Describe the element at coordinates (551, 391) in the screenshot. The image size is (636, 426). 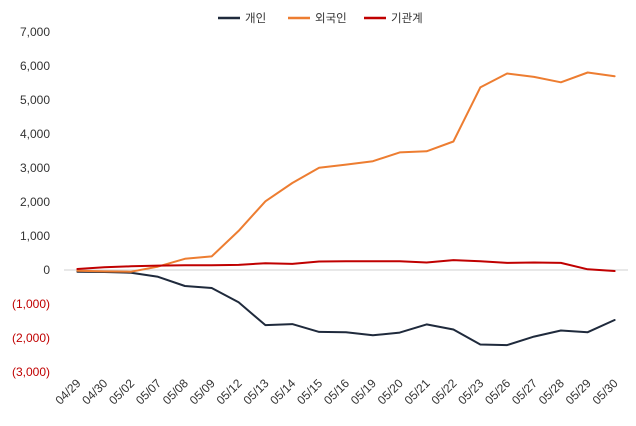
I see `x-tick-label: 05/28` at that location.